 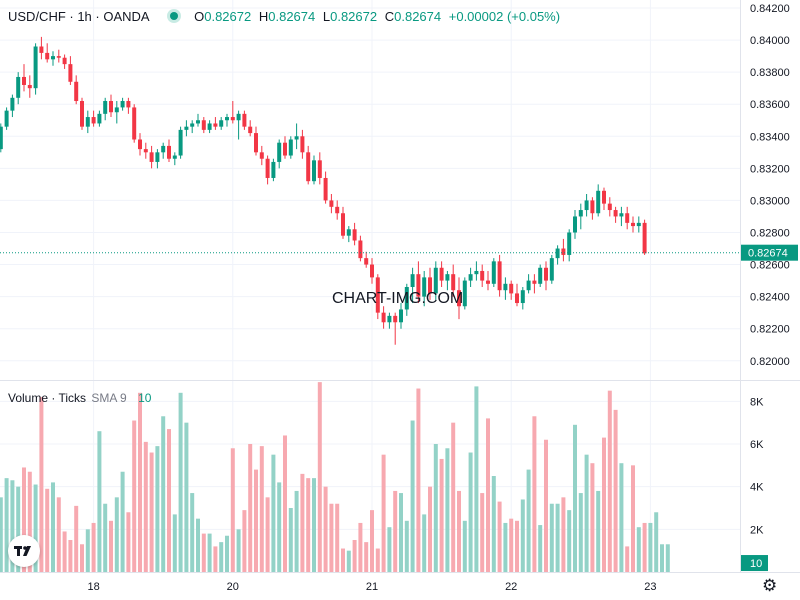 I want to click on time-tick-label: 18, so click(x=93, y=587).